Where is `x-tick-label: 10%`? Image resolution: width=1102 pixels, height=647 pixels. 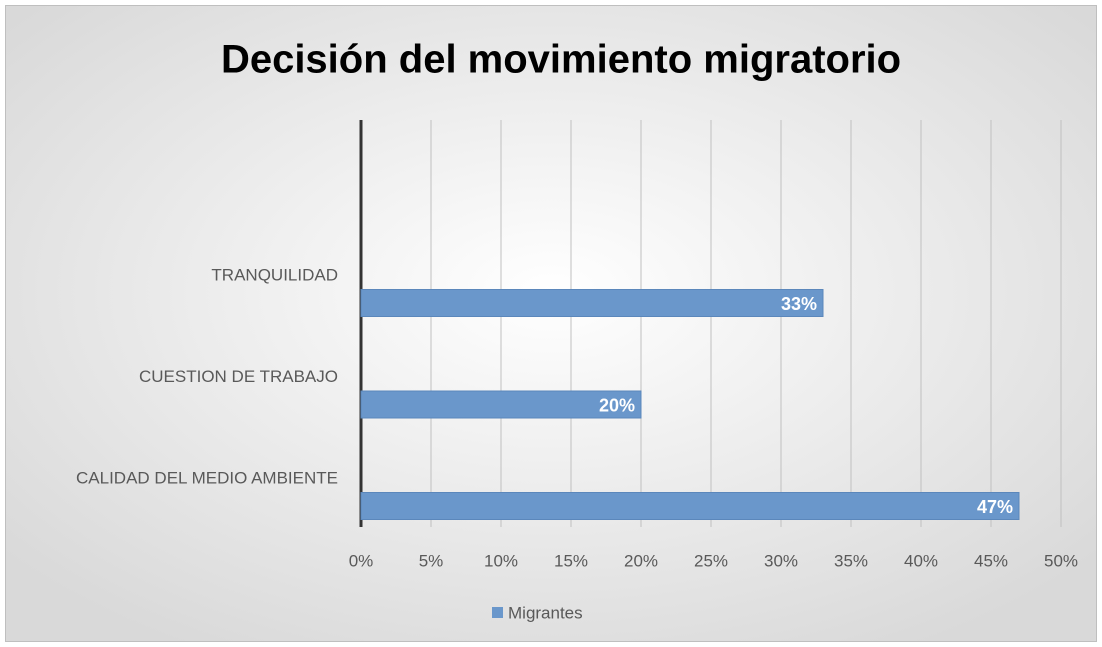 x-tick-label: 10% is located at coordinates (501, 560).